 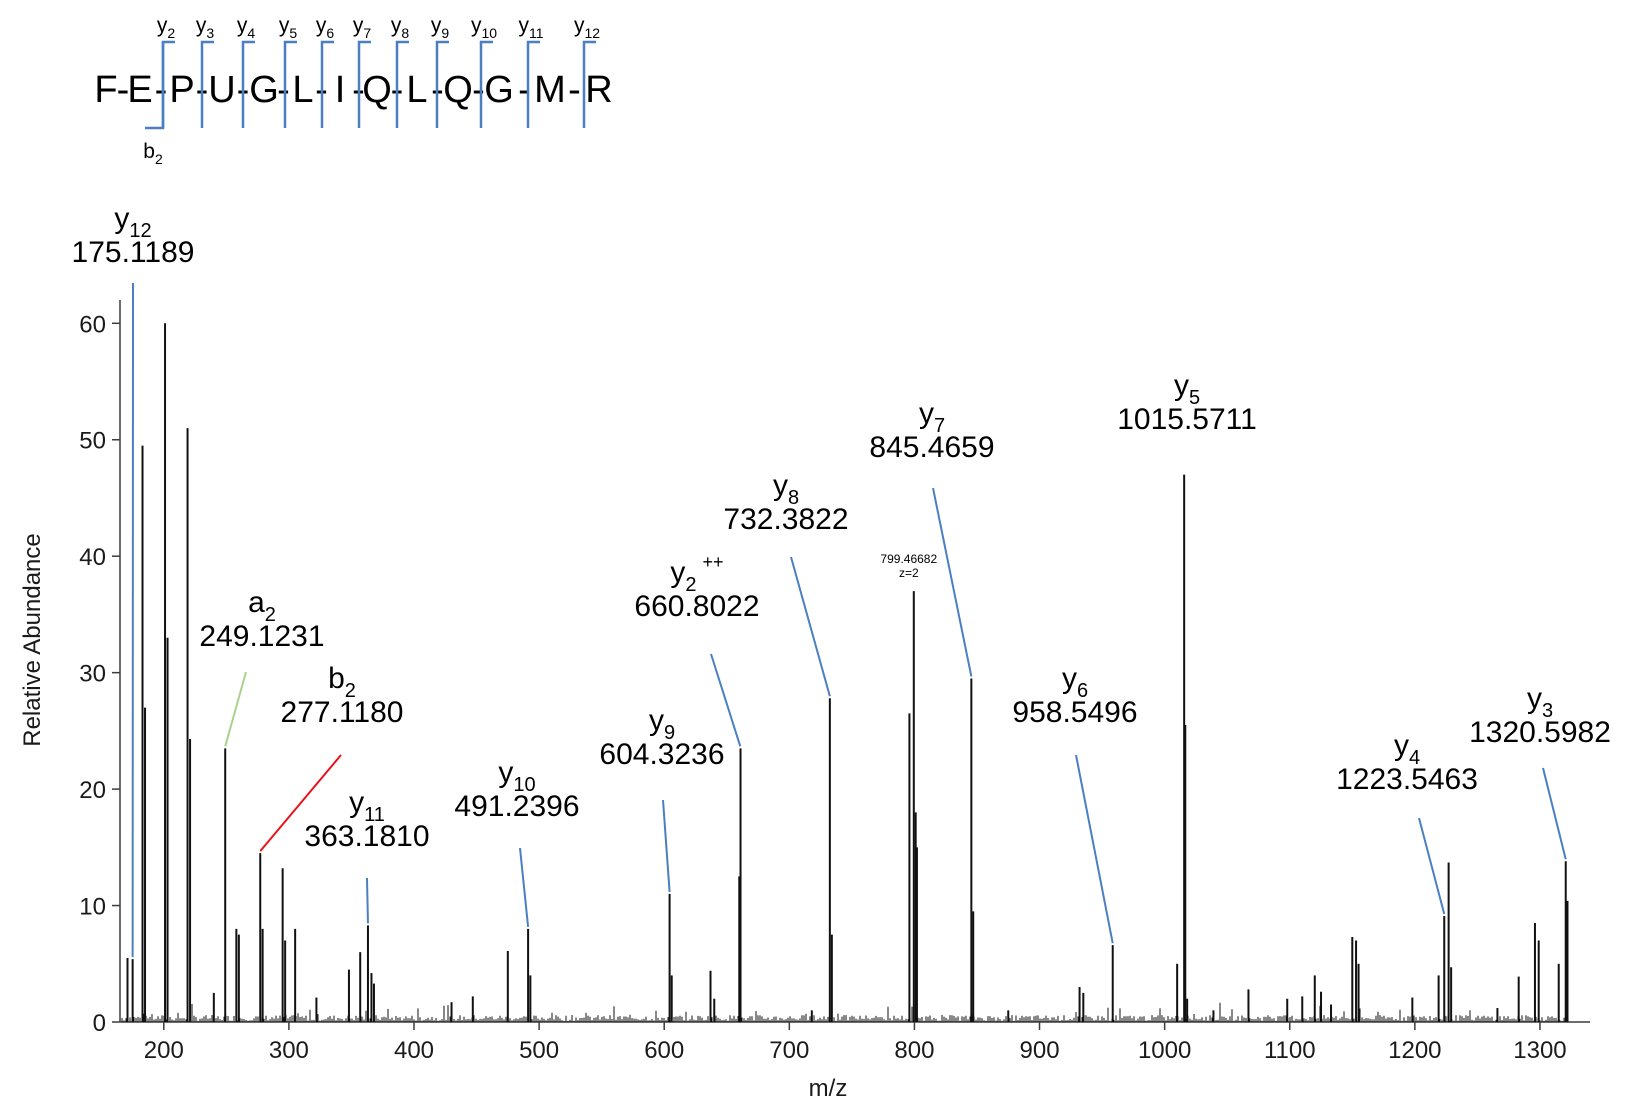 I want to click on peak-mz-label: 1015.5711, so click(x=1187, y=419).